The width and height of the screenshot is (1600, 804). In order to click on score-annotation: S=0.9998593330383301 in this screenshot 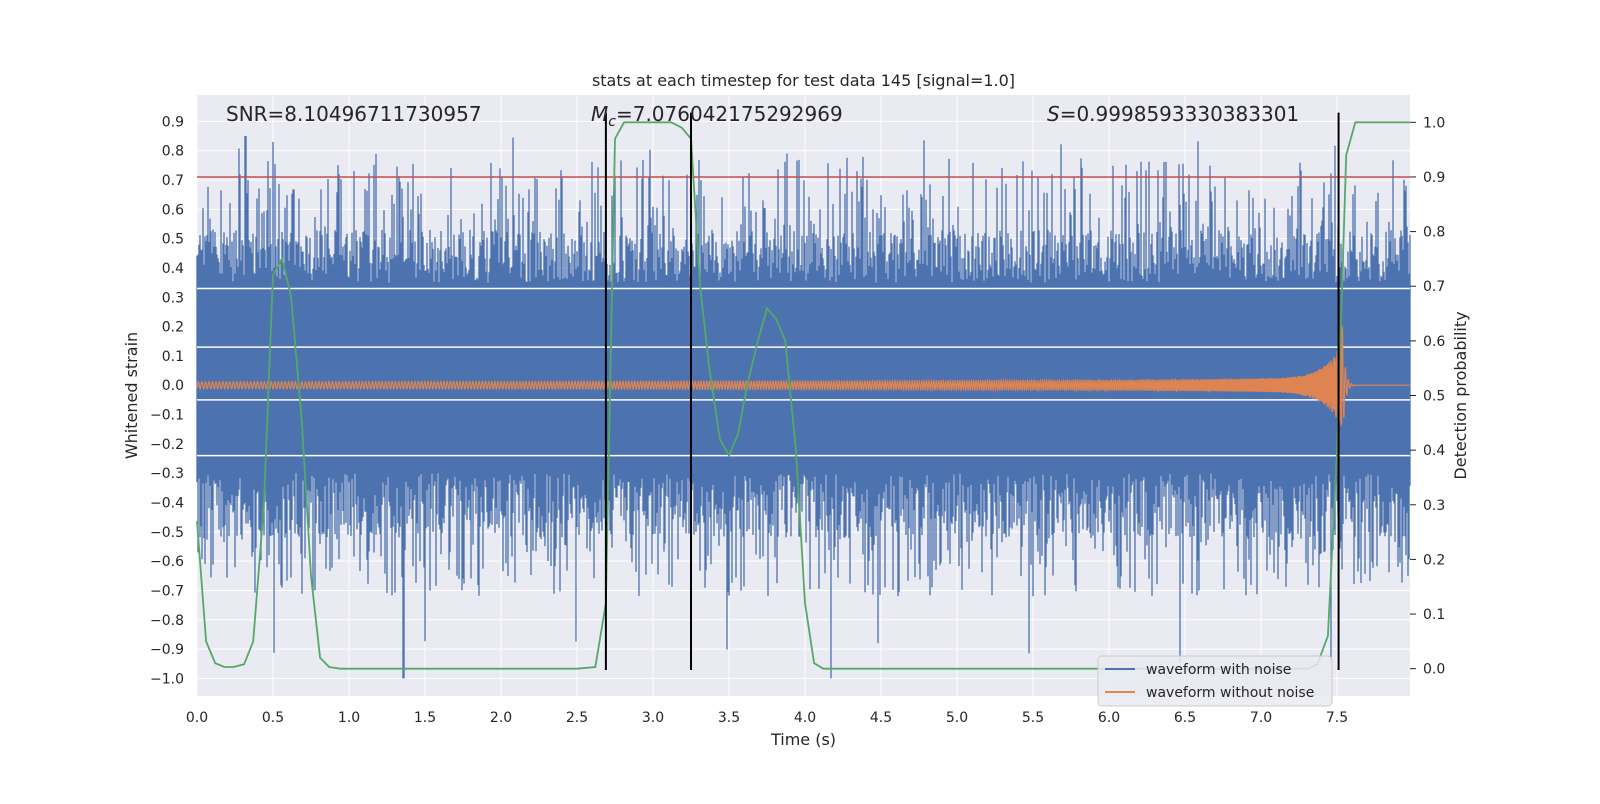, I will do `click(1173, 114)`.